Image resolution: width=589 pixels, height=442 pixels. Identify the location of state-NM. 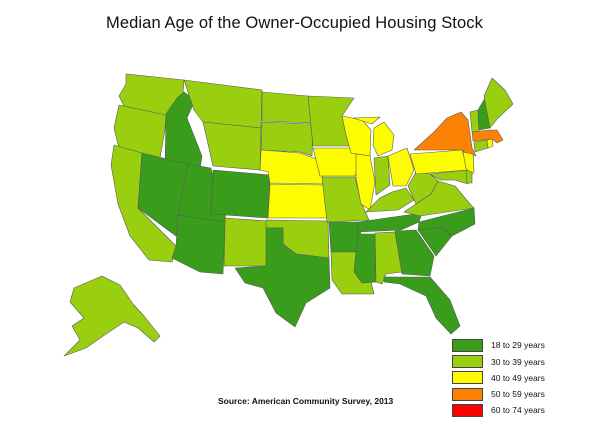
(246, 242).